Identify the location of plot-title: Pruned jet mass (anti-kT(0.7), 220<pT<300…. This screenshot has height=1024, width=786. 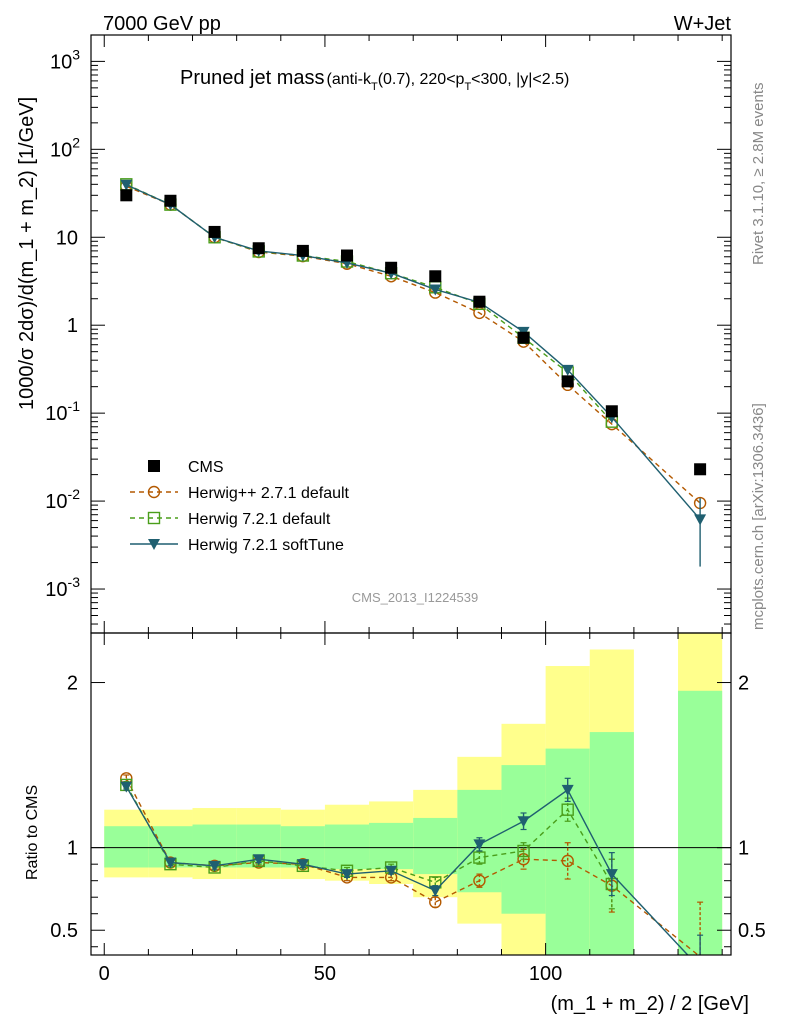
(374, 80).